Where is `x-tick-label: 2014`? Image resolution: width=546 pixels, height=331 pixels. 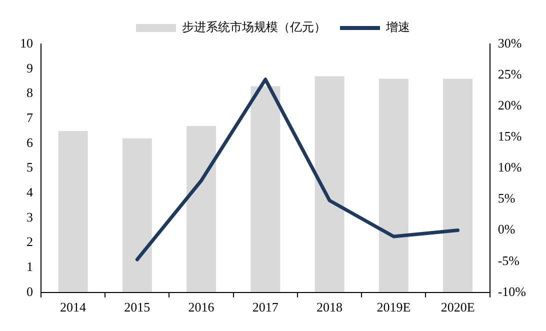 x-tick-label: 2014 is located at coordinates (73, 307).